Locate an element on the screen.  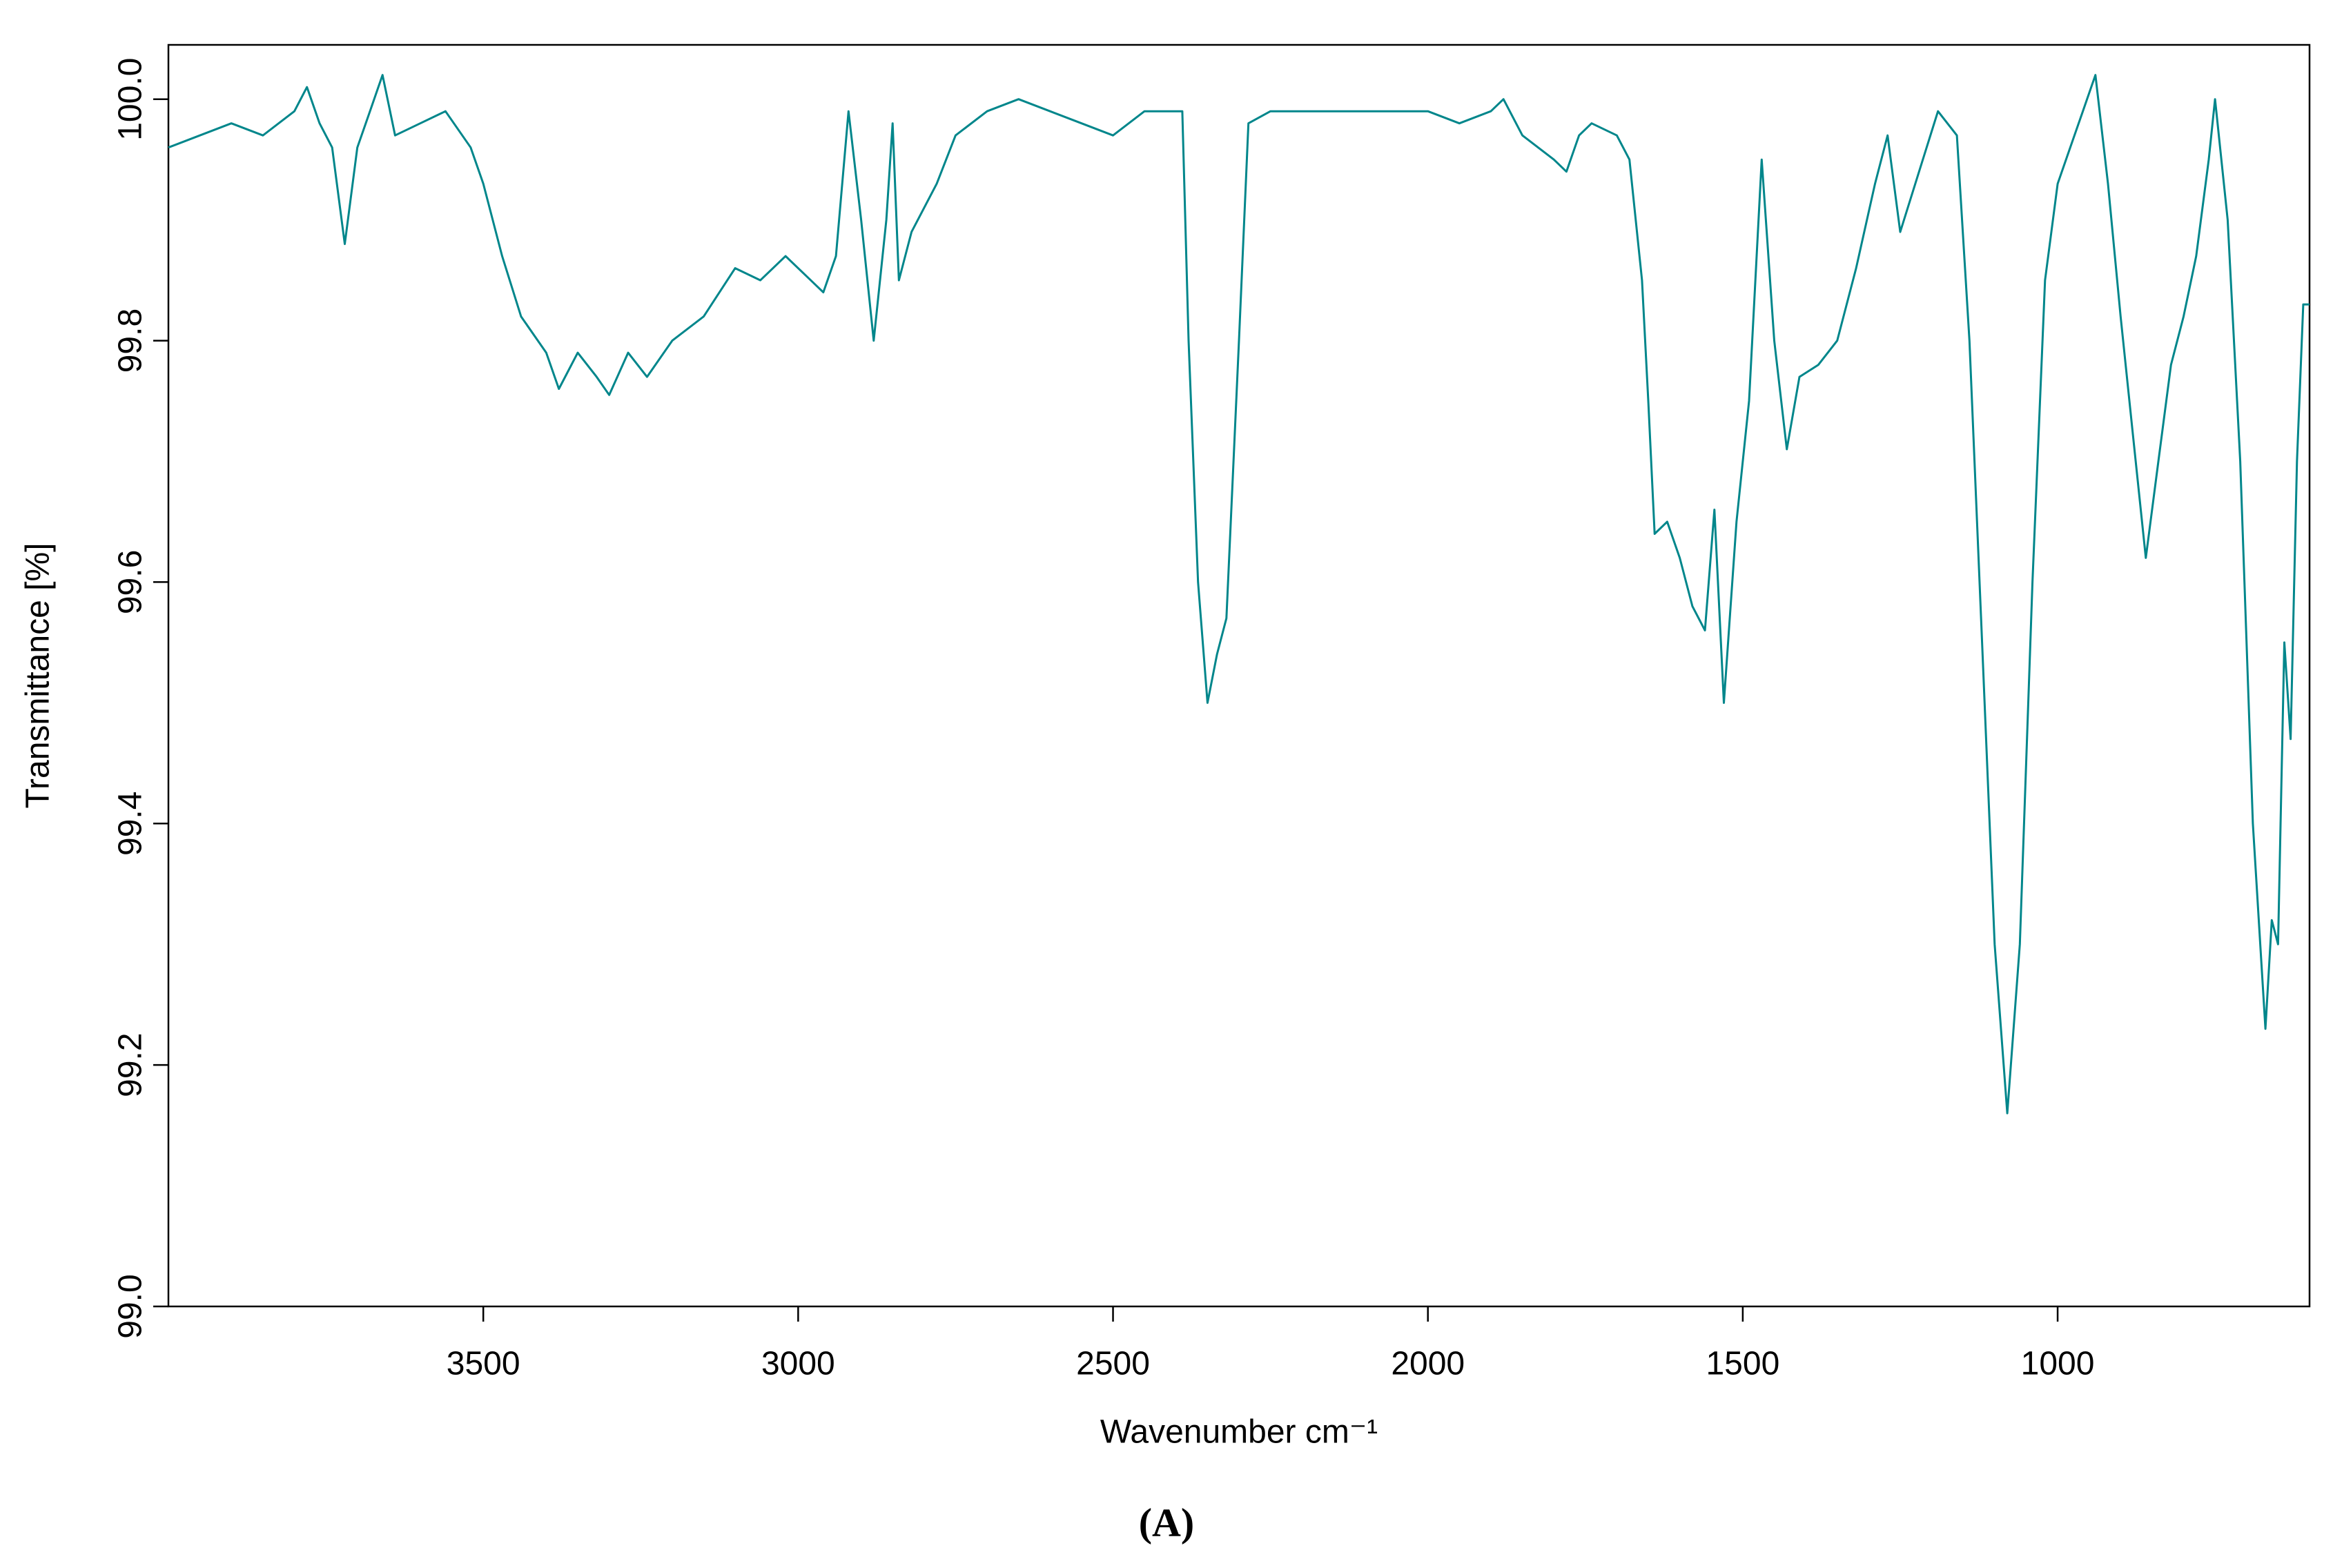
y-tick-label: 100.0 is located at coordinates (131, 100).